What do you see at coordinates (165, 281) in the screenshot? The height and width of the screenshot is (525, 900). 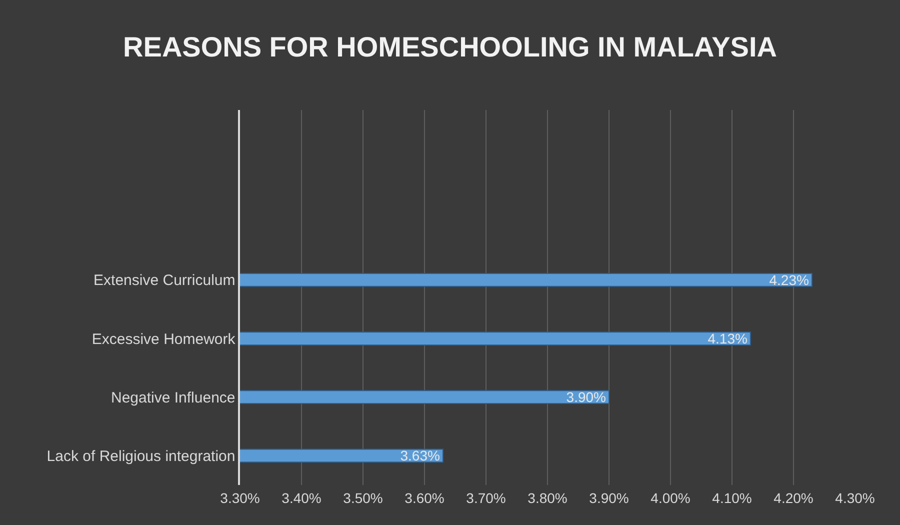 I see `y-tick-label: Extensive Curriculum` at bounding box center [165, 281].